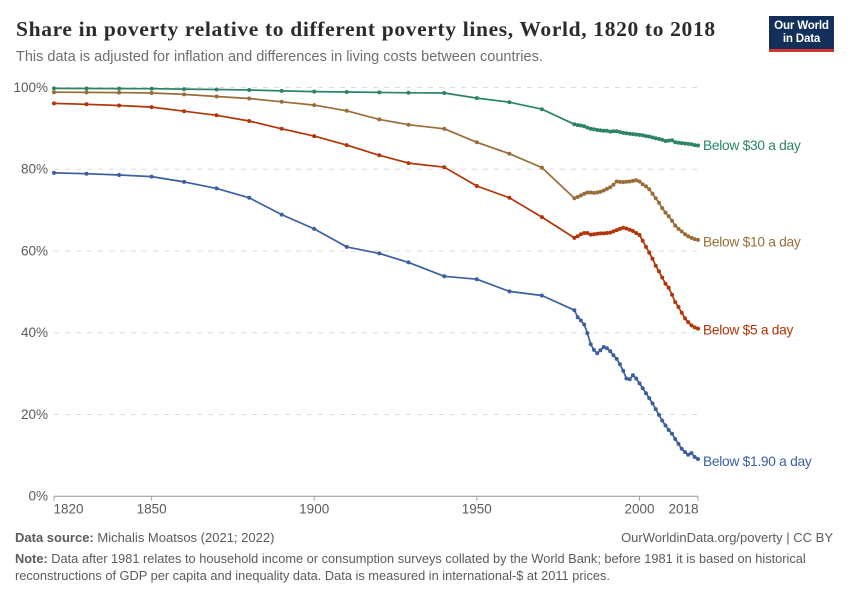 This screenshot has width=850, height=600. Describe the element at coordinates (752, 242) in the screenshot. I see `svg-text: Below $10 a day` at that location.